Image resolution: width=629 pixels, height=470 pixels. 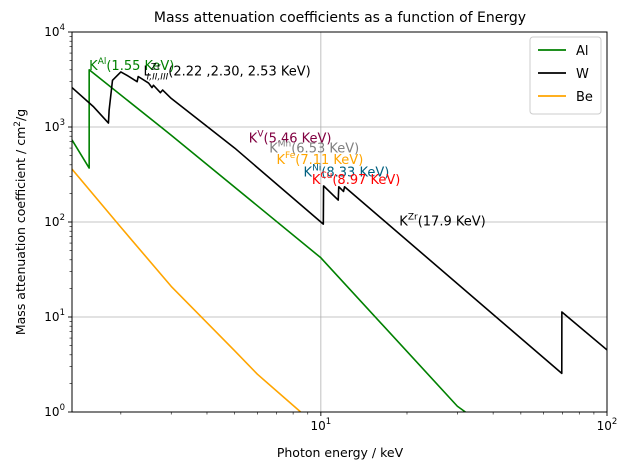 What do you see at coordinates (314, 147) in the screenshot?
I see `annotation-mn: KMn(6.53 KeV)` at bounding box center [314, 147].